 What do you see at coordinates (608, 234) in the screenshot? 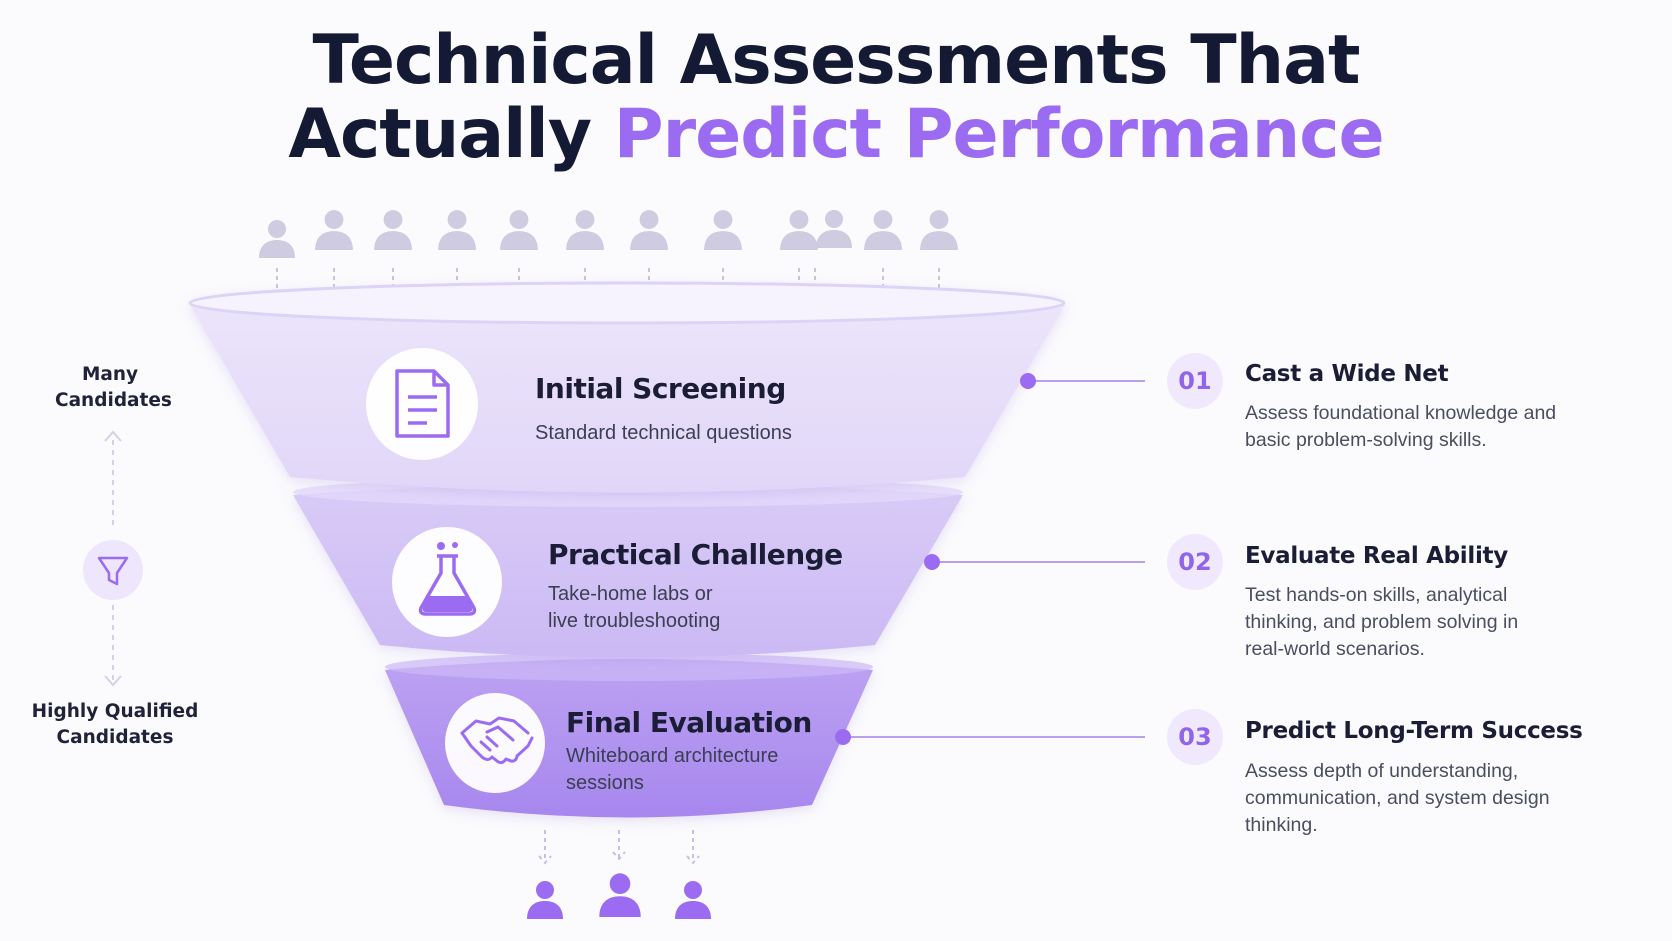
I see `incoming-candidates` at bounding box center [608, 234].